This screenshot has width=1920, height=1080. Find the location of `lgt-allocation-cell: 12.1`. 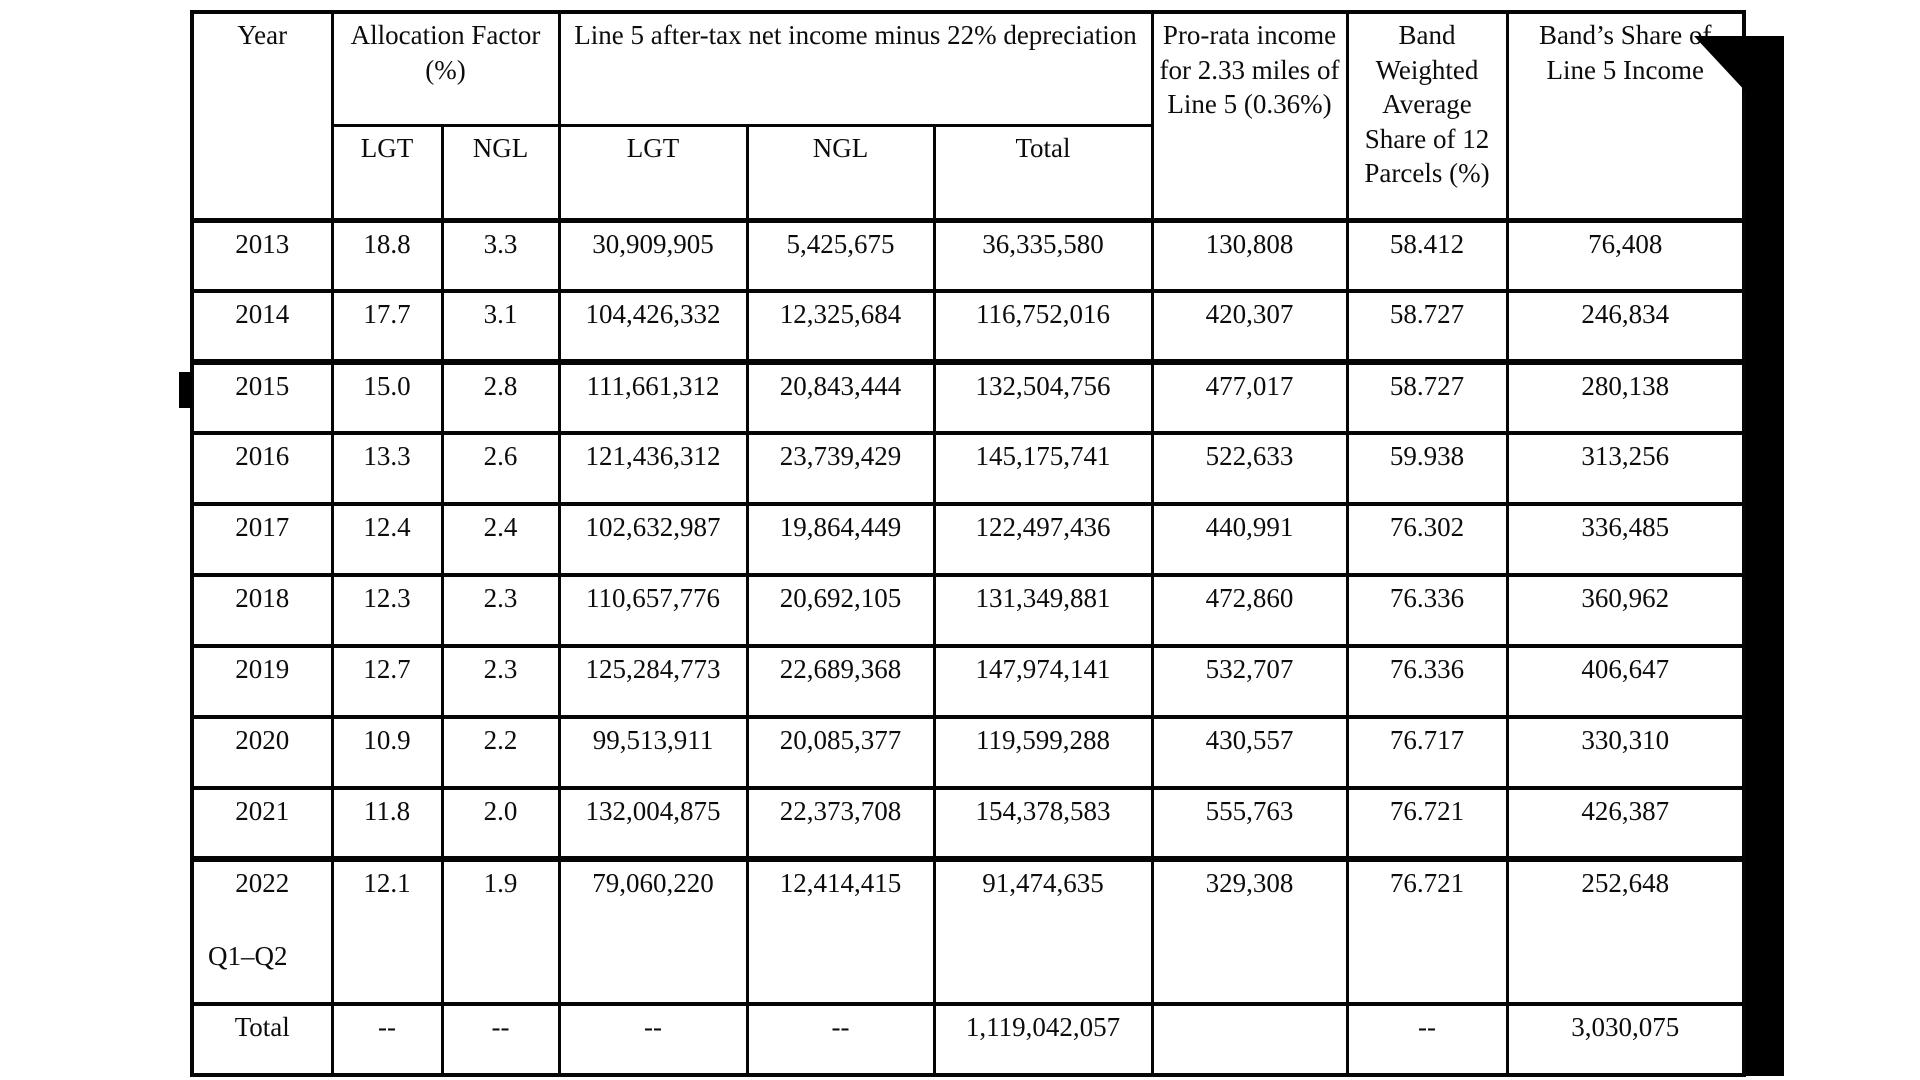

lgt-allocation-cell: 12.1 is located at coordinates (387, 931).